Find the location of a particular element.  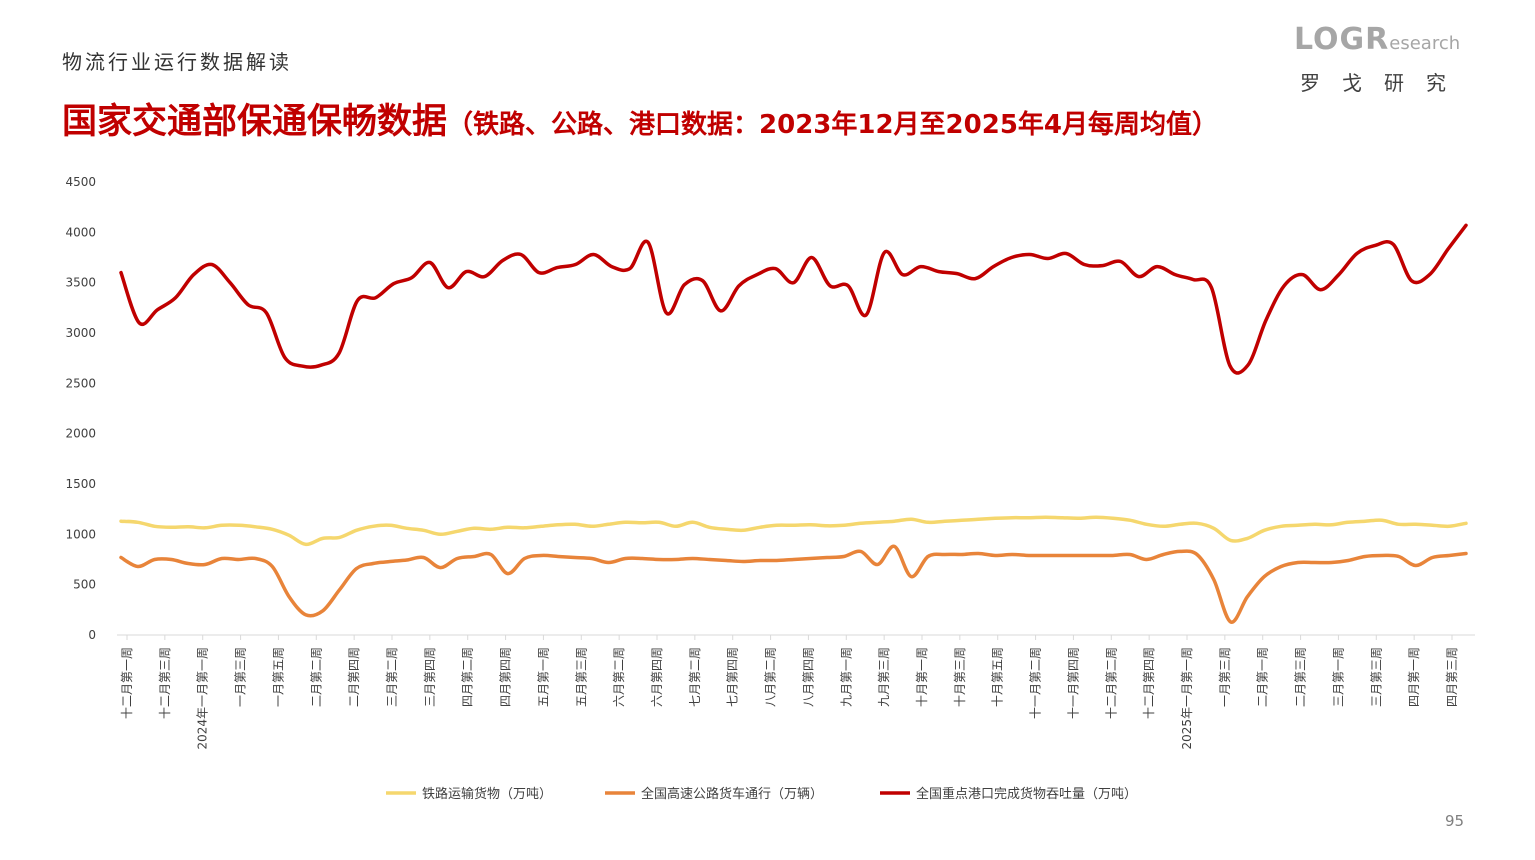

x-tick-label: 八月第二周 is located at coordinates (771, 677).